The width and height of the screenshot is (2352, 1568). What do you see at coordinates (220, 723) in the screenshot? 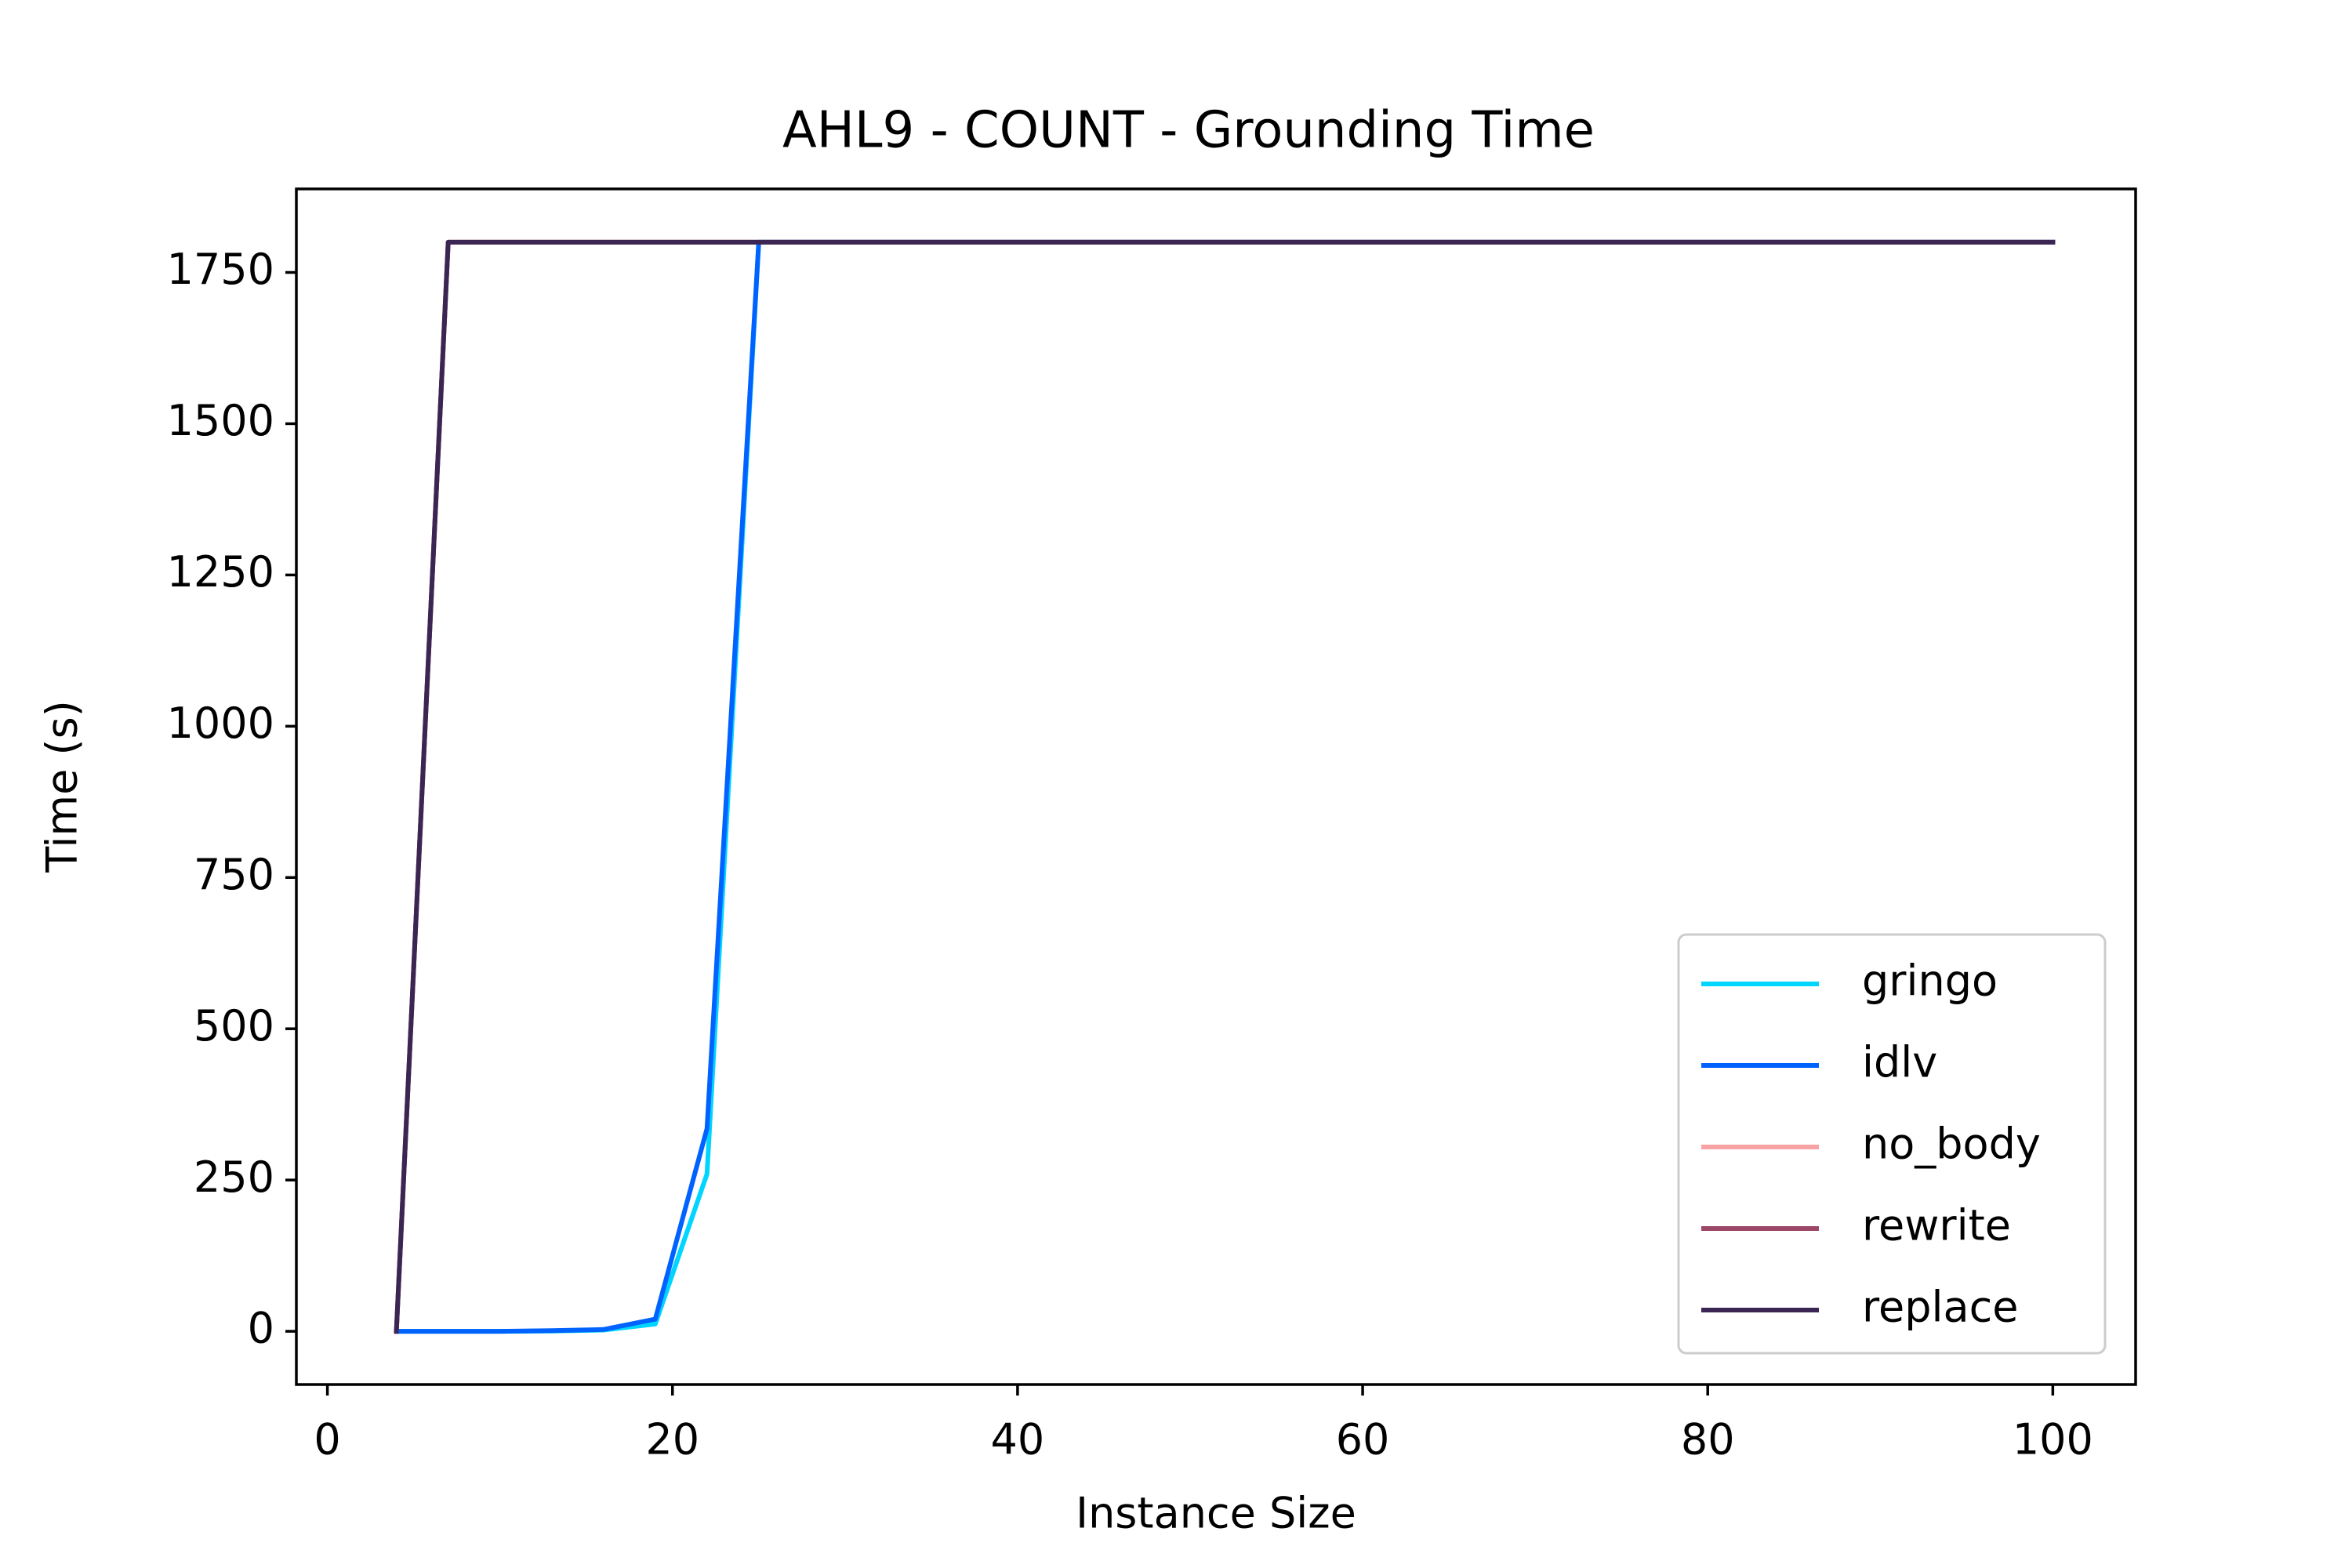
I see `y-tick-label: 1000` at bounding box center [220, 723].